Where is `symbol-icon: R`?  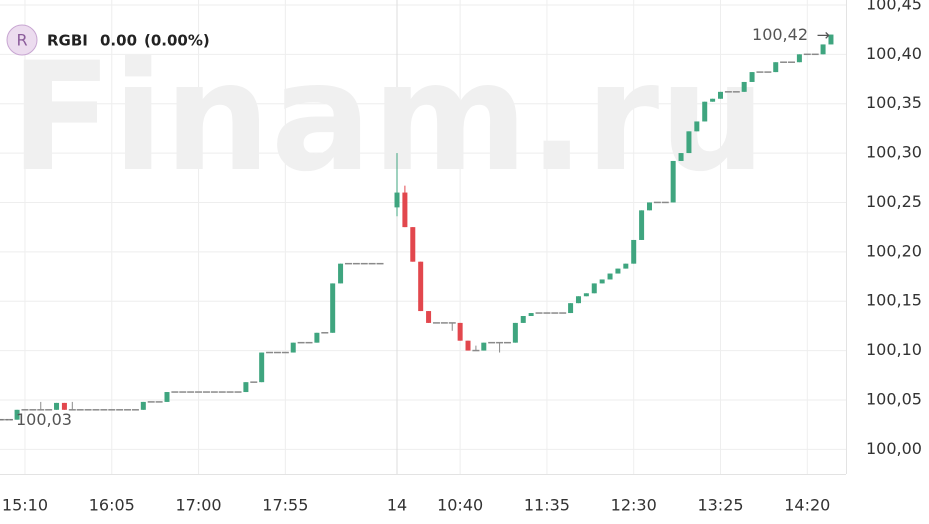
symbol-icon: R is located at coordinates (21, 40).